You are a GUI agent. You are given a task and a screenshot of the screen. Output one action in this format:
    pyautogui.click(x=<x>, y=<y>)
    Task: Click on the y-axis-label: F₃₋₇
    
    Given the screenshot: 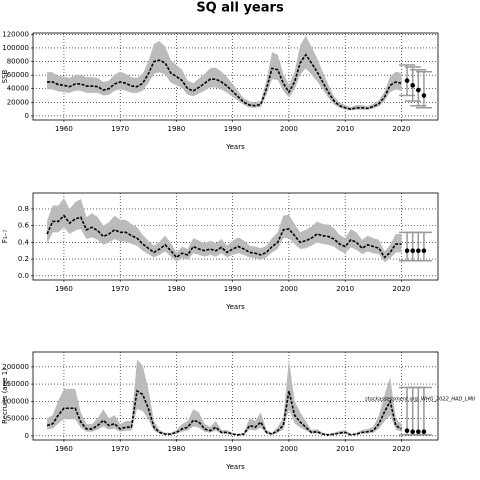 What is the action you would take?
    pyautogui.click(x=5, y=237)
    